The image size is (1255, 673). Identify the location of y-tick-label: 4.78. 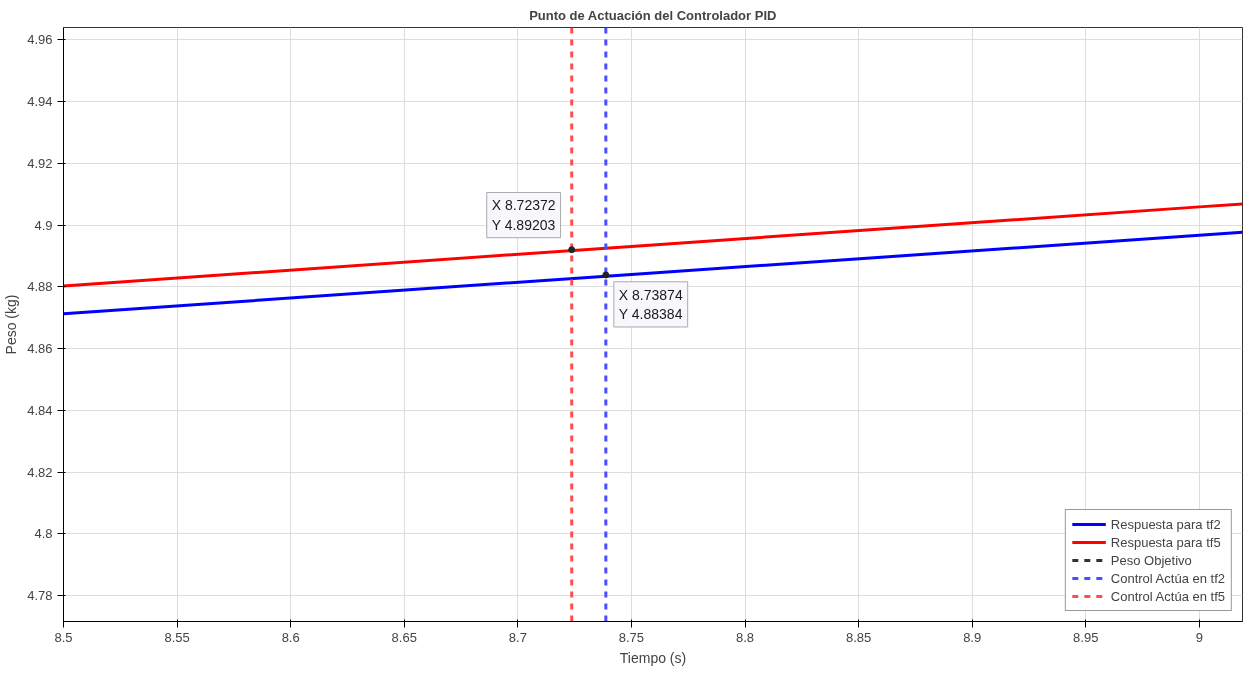
(40, 596).